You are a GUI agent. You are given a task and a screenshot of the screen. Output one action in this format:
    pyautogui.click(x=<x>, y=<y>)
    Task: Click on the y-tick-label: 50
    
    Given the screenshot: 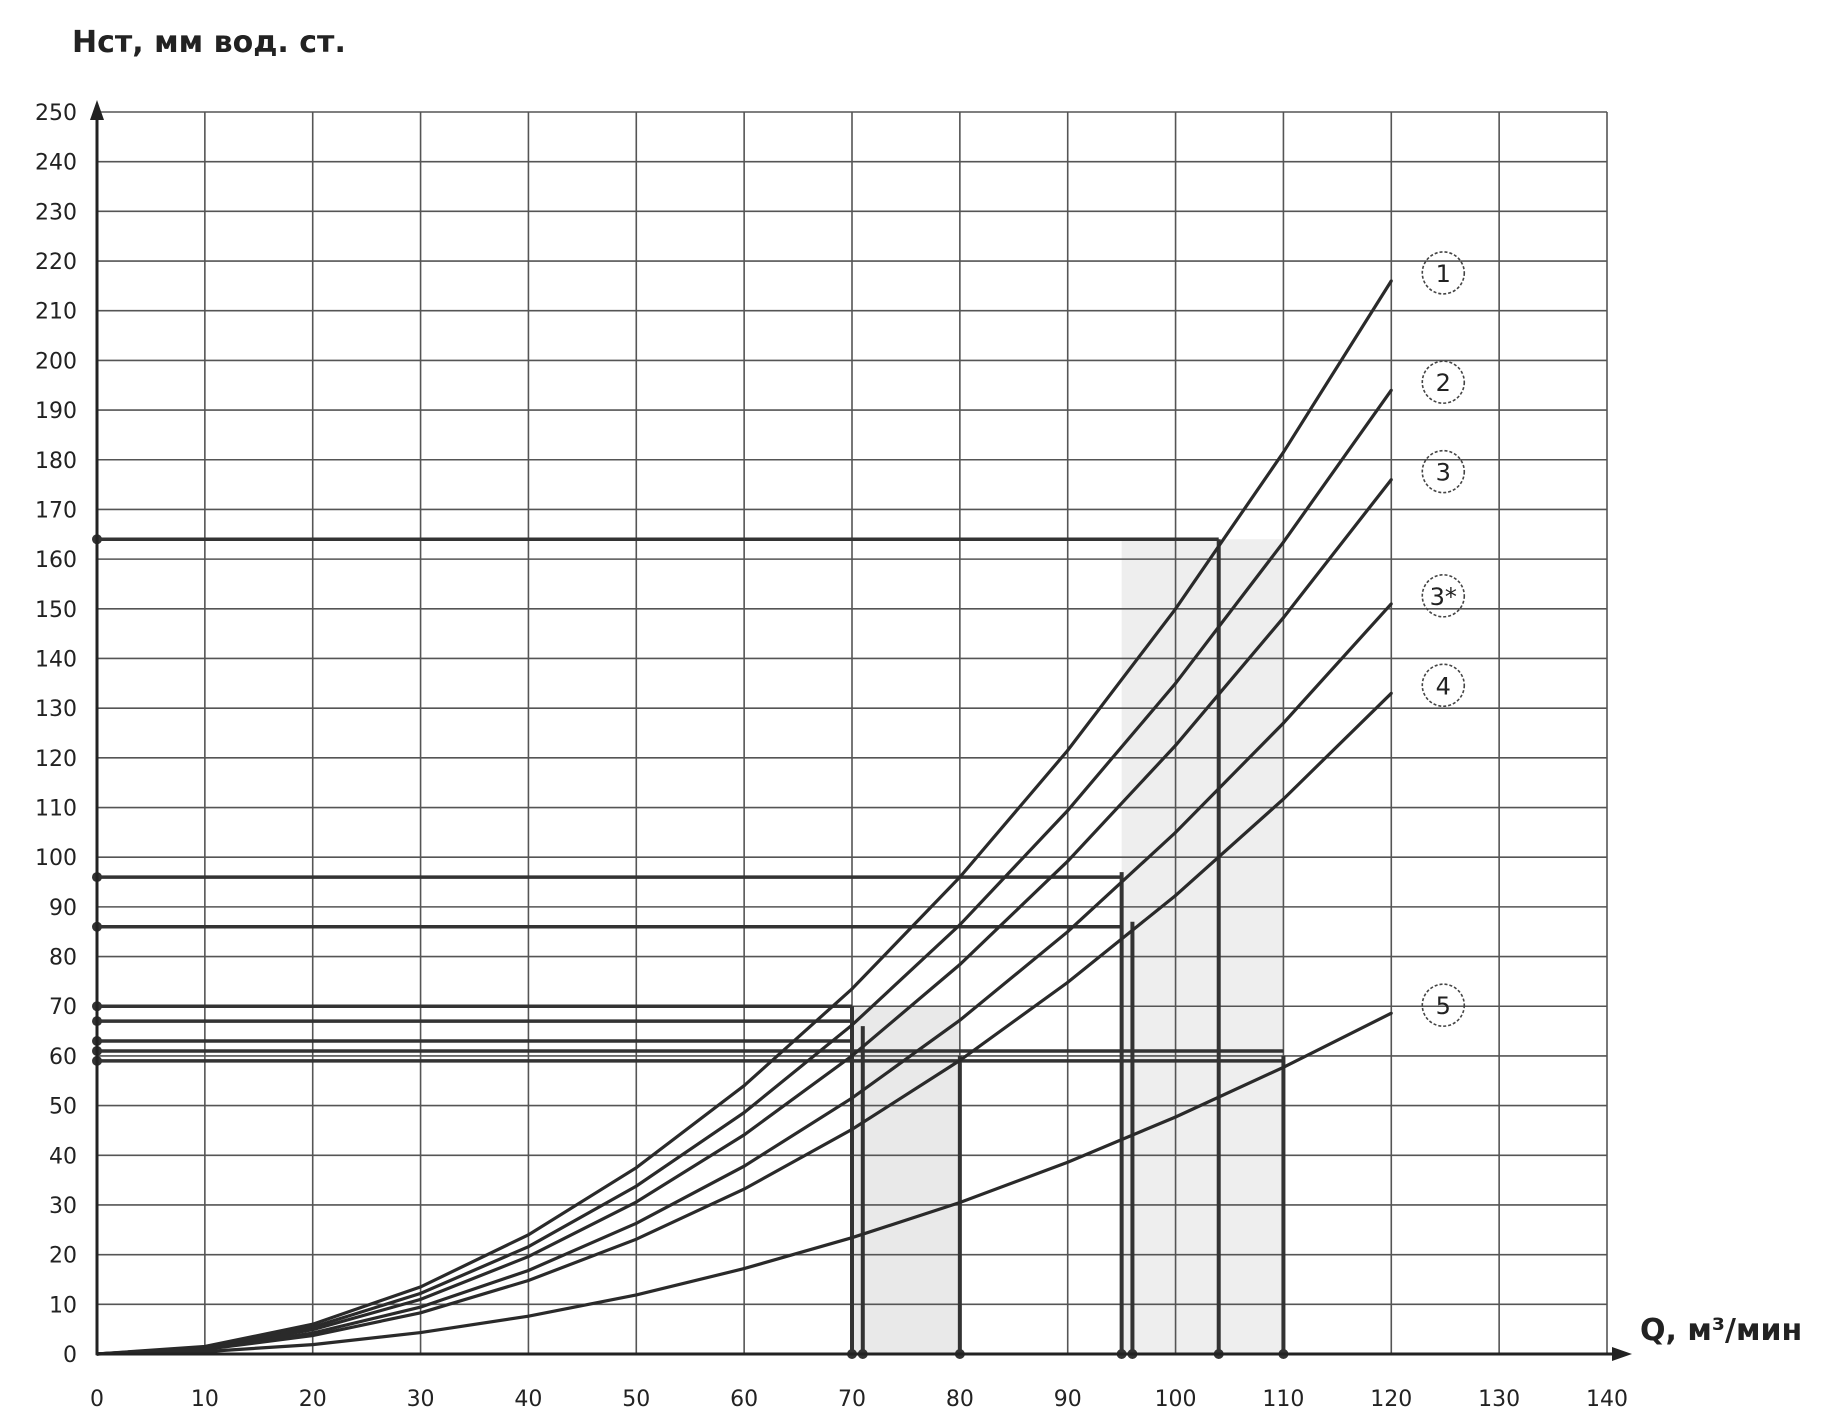 What is the action you would take?
    pyautogui.click(x=63, y=1107)
    